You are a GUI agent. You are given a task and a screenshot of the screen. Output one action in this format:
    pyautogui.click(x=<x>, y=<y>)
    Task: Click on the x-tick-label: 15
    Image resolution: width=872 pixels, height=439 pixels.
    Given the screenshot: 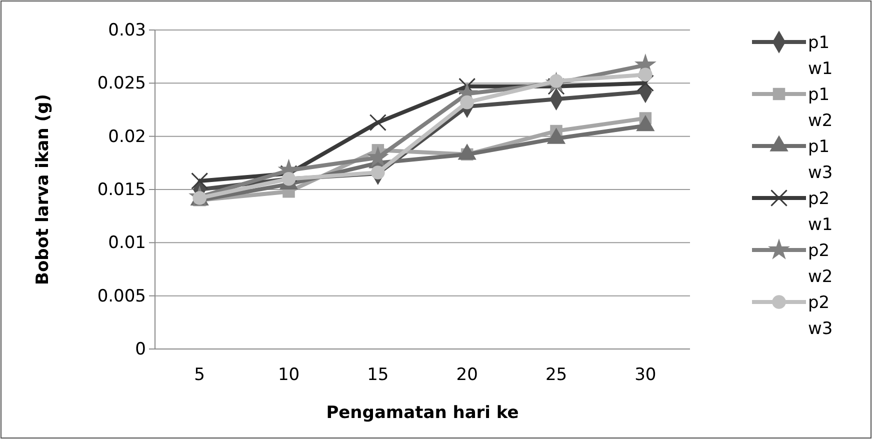 What is the action you would take?
    pyautogui.click(x=378, y=375)
    